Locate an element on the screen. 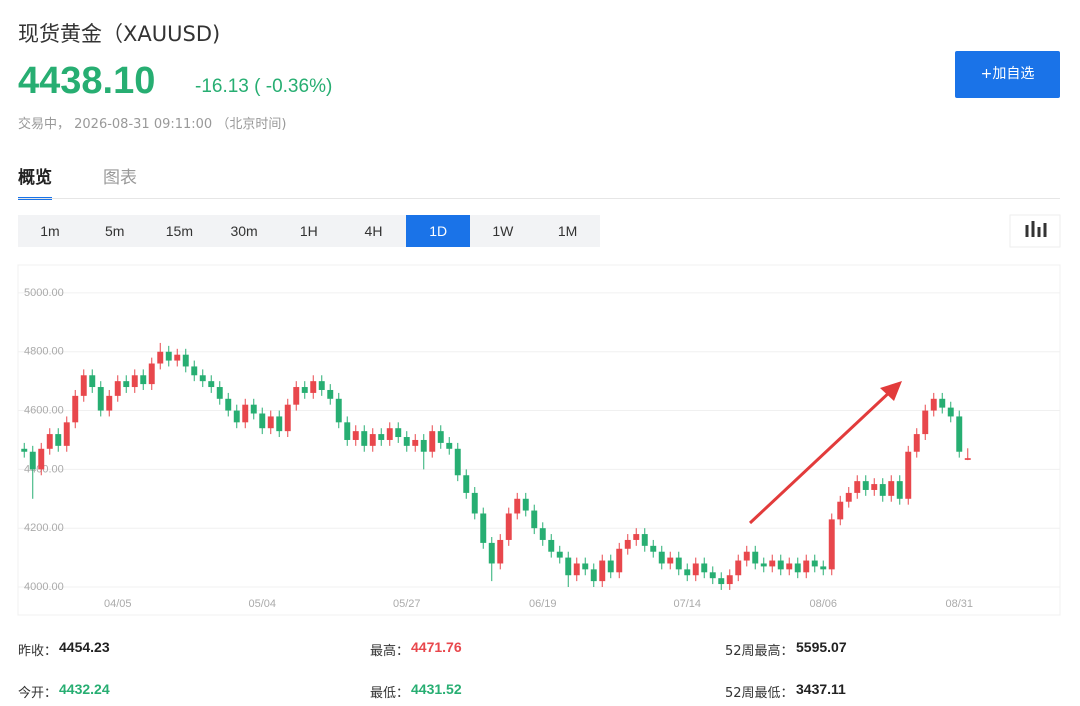 This screenshot has width=1080, height=706. icon-frame is located at coordinates (1035, 231).